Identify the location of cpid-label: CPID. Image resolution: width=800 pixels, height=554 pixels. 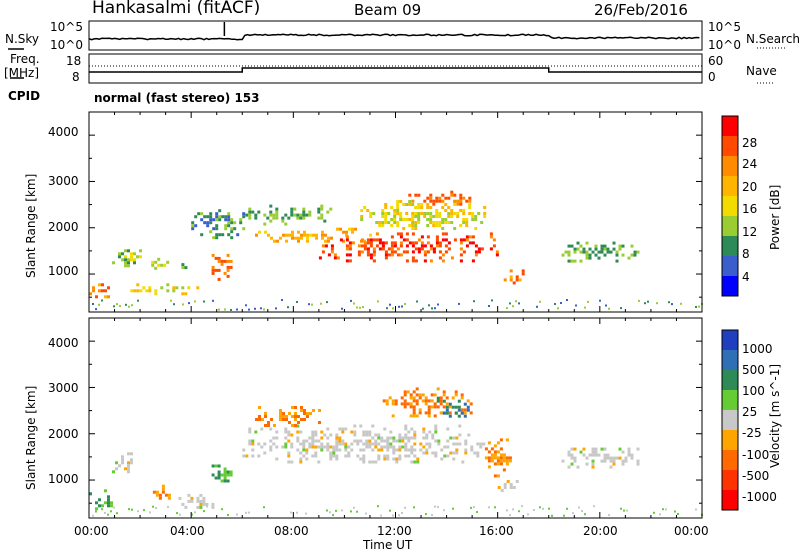
(24, 96).